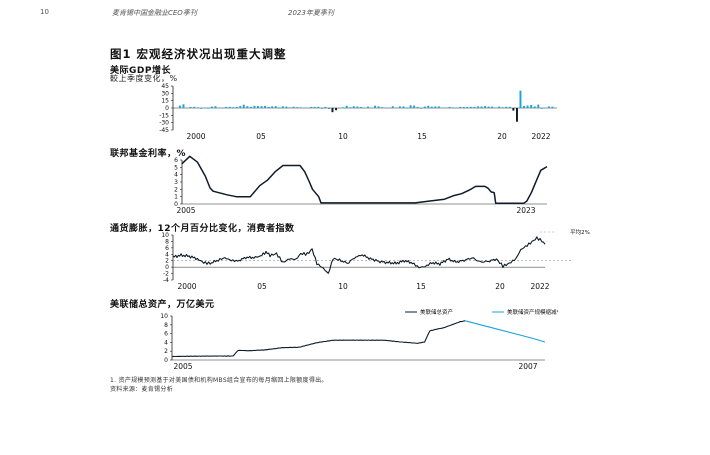 Image resolution: width=710 pixels, height=455 pixels. I want to click on legend-actual-label: 美联储总资产, so click(437, 312).